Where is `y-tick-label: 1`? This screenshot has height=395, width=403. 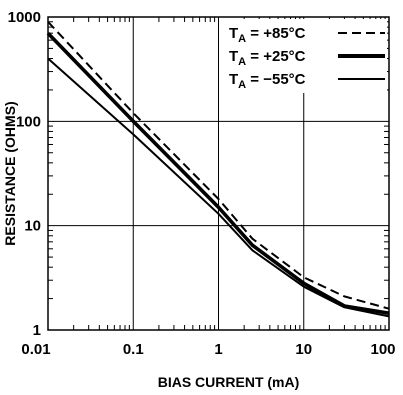
y-tick-label: 1 is located at coordinates (37, 330).